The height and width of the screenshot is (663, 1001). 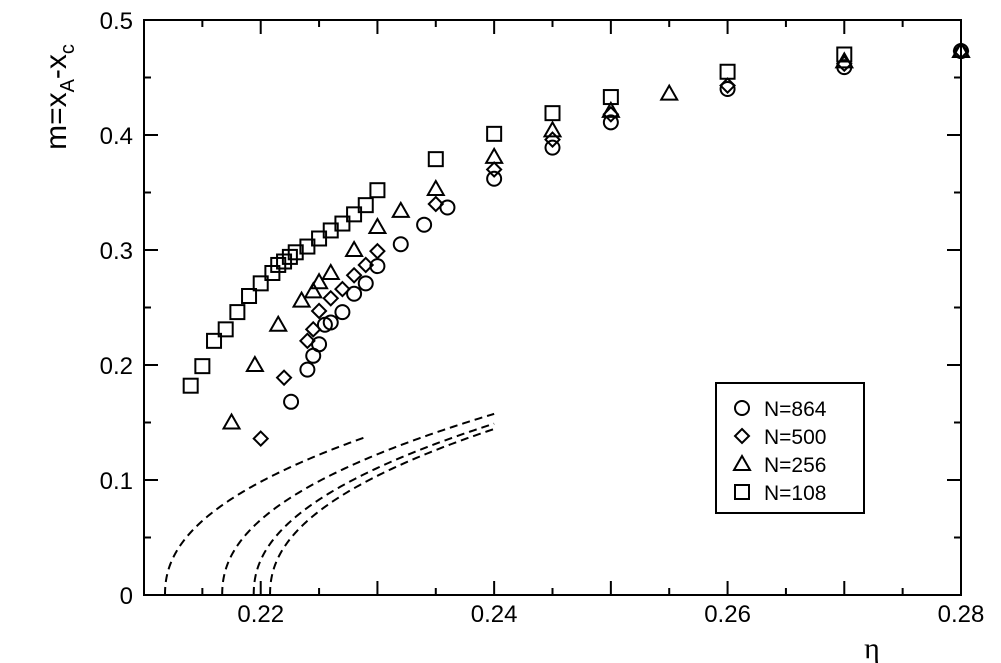 What do you see at coordinates (116, 481) in the screenshot?
I see `y-tick-label: 0.1` at bounding box center [116, 481].